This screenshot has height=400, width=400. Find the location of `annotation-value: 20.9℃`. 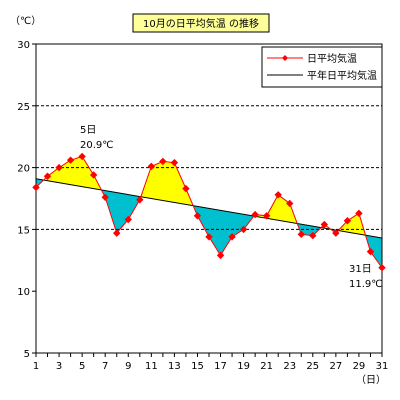

annotation-value: 20.9℃ is located at coordinates (97, 145).